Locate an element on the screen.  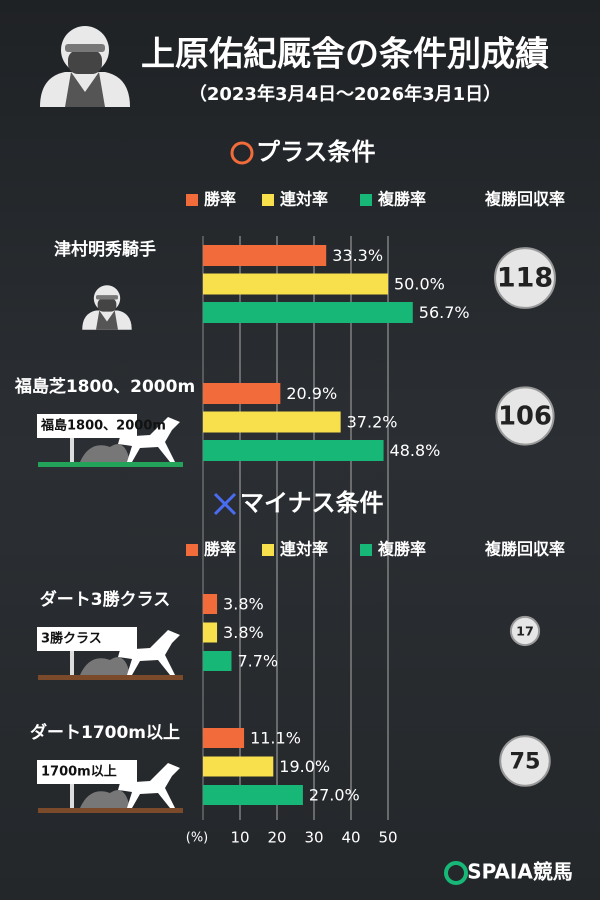
return-value: 75 is located at coordinates (525, 762).